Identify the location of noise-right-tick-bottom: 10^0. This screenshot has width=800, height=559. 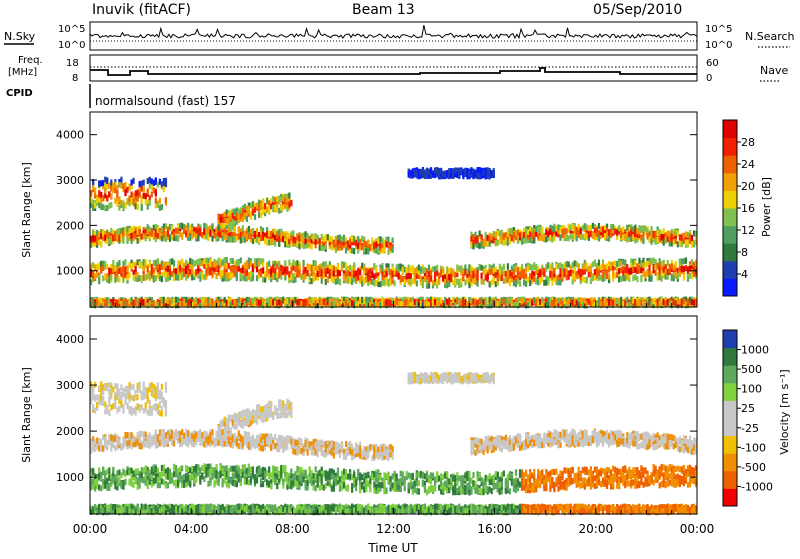
(718, 45).